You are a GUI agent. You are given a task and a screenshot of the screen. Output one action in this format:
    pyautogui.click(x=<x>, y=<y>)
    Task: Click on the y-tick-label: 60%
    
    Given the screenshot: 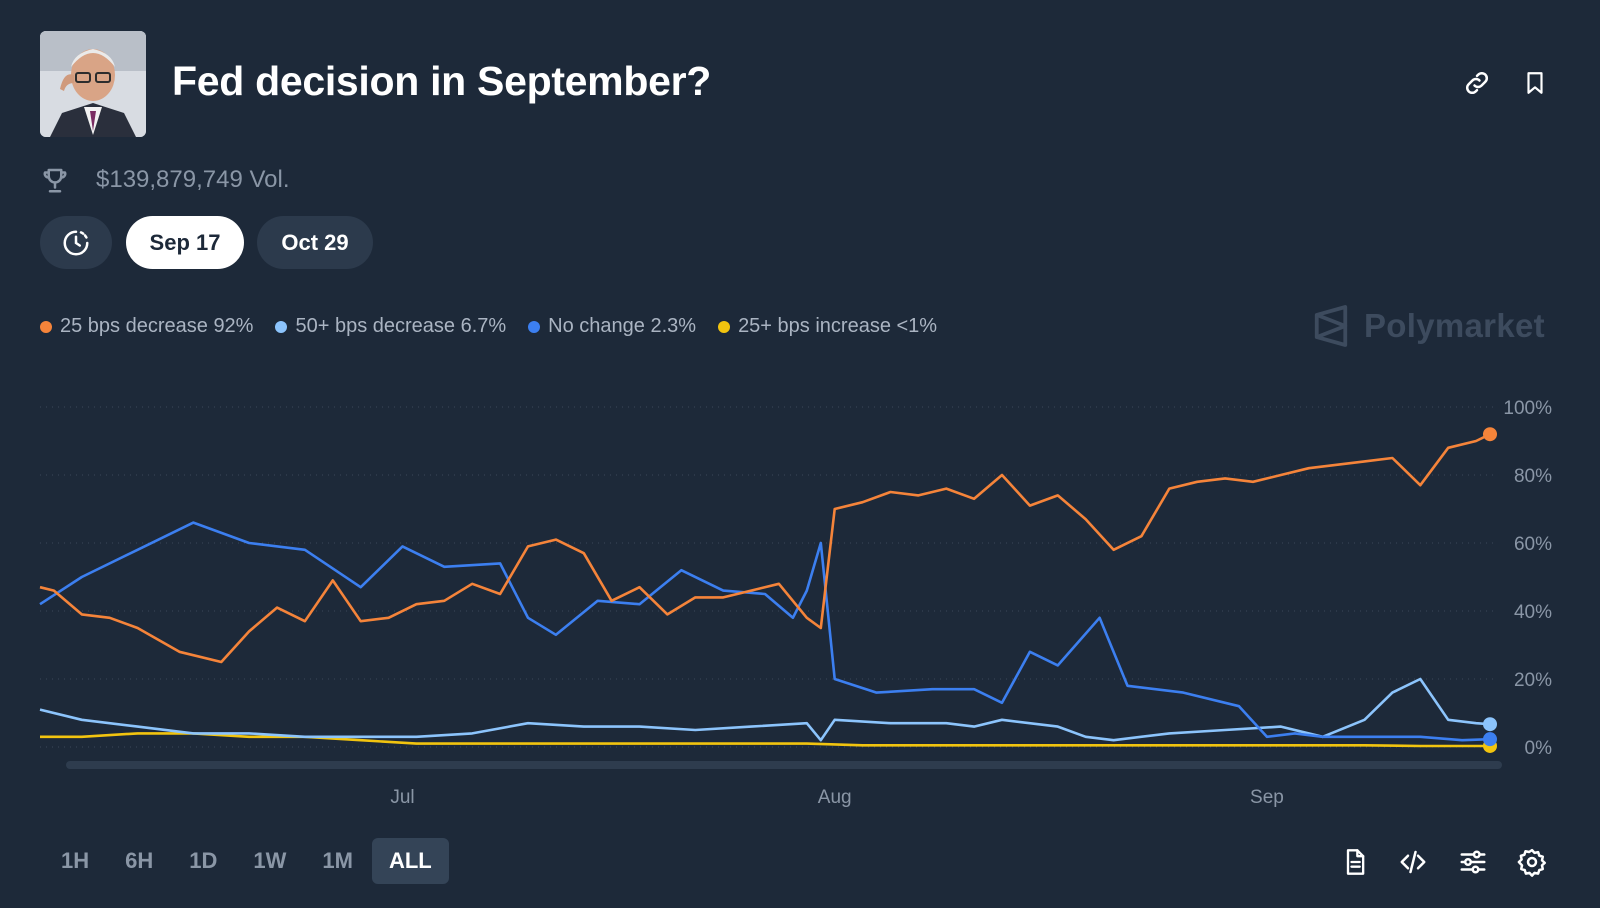 What is the action you would take?
    pyautogui.click(x=1533, y=544)
    